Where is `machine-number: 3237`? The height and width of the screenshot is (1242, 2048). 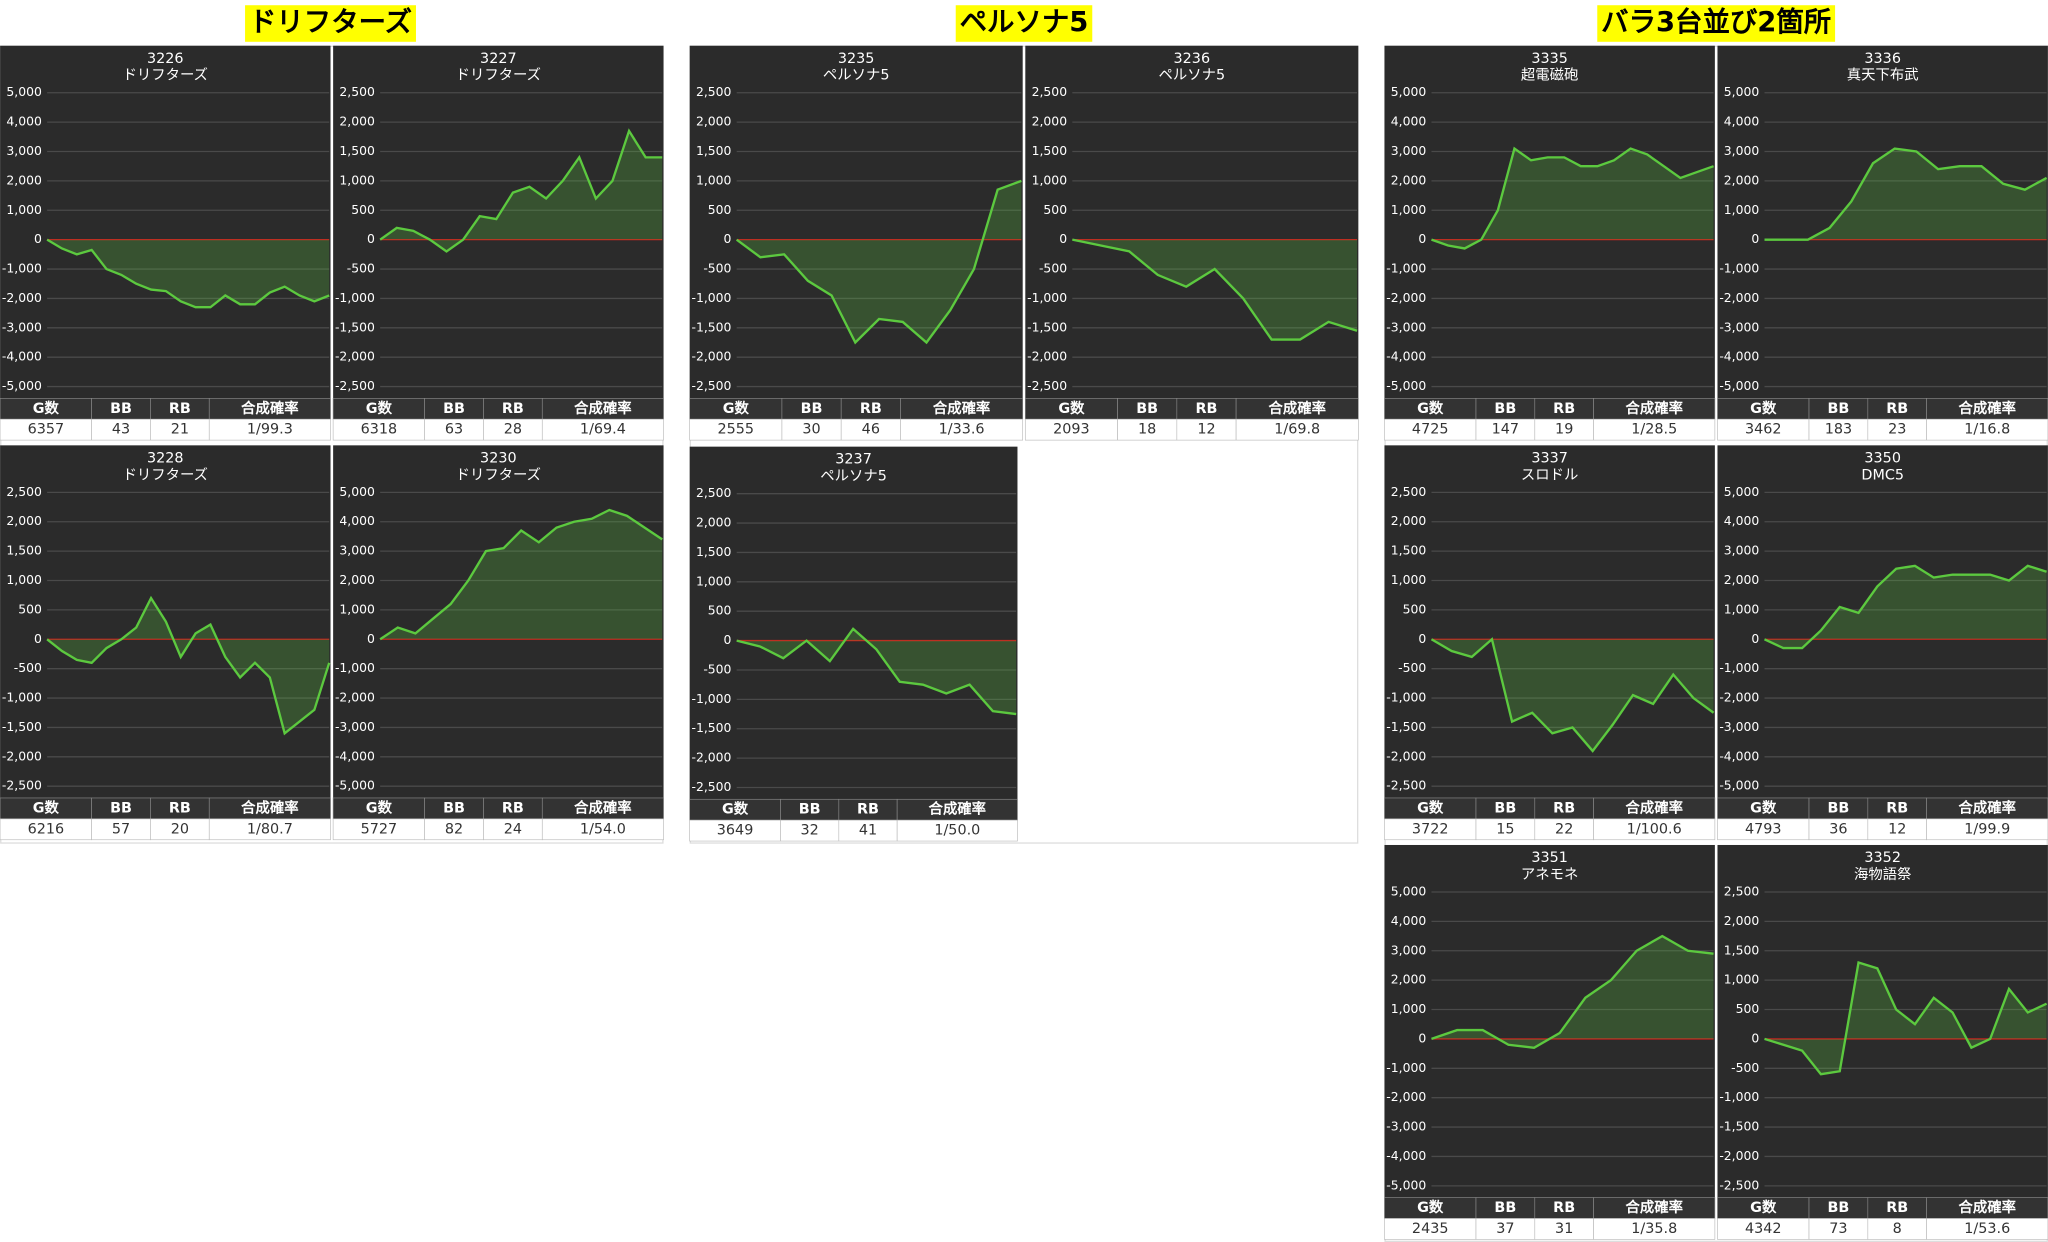 machine-number: 3237 is located at coordinates (853, 460).